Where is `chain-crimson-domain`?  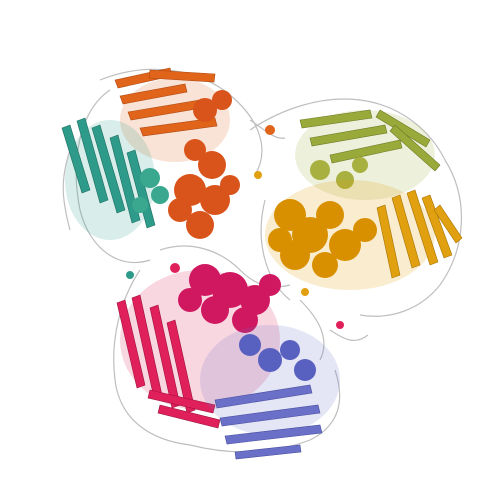 chain-crimson-domain is located at coordinates (198, 346).